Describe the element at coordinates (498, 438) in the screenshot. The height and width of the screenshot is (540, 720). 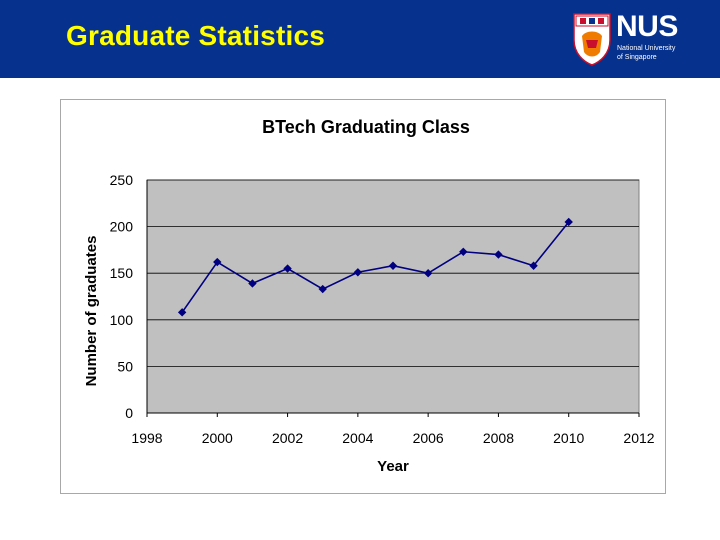
I see `x-tick-label: 2008` at that location.